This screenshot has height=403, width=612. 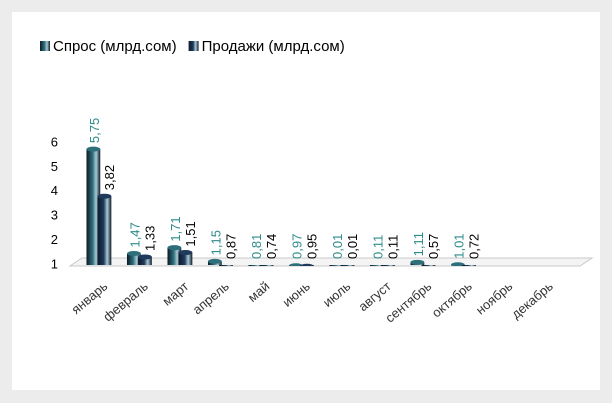 What do you see at coordinates (94, 130) in the screenshot?
I see `value-label: 5,75` at bounding box center [94, 130].